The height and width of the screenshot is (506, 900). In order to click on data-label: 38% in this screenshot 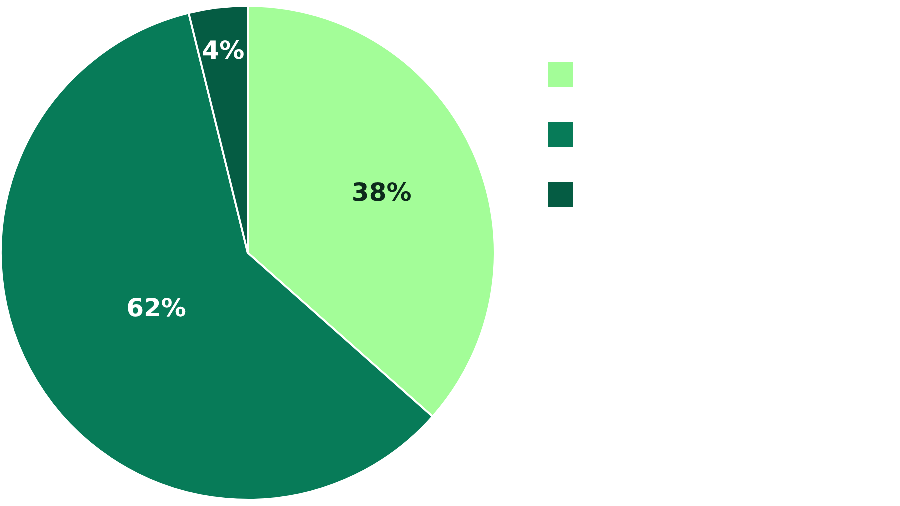, I will do `click(382, 192)`.